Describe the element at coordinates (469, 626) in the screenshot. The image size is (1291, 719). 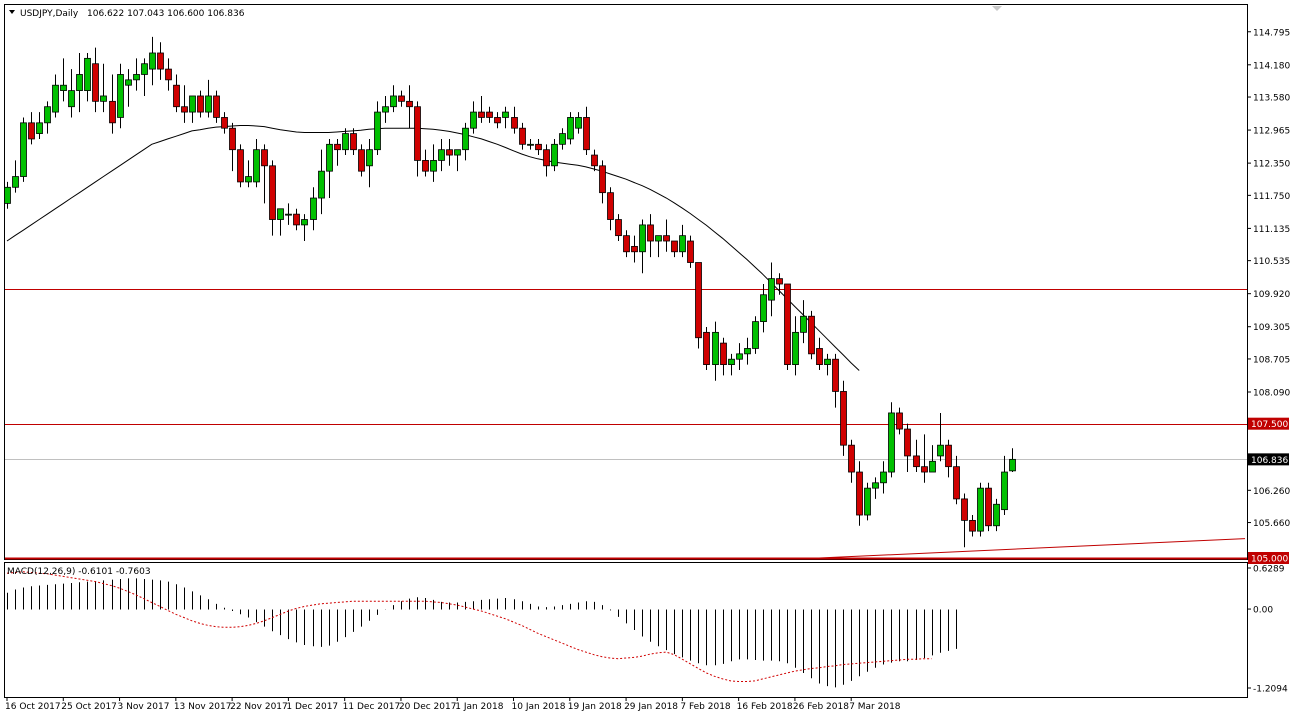
I see `macd-signal-line` at that location.